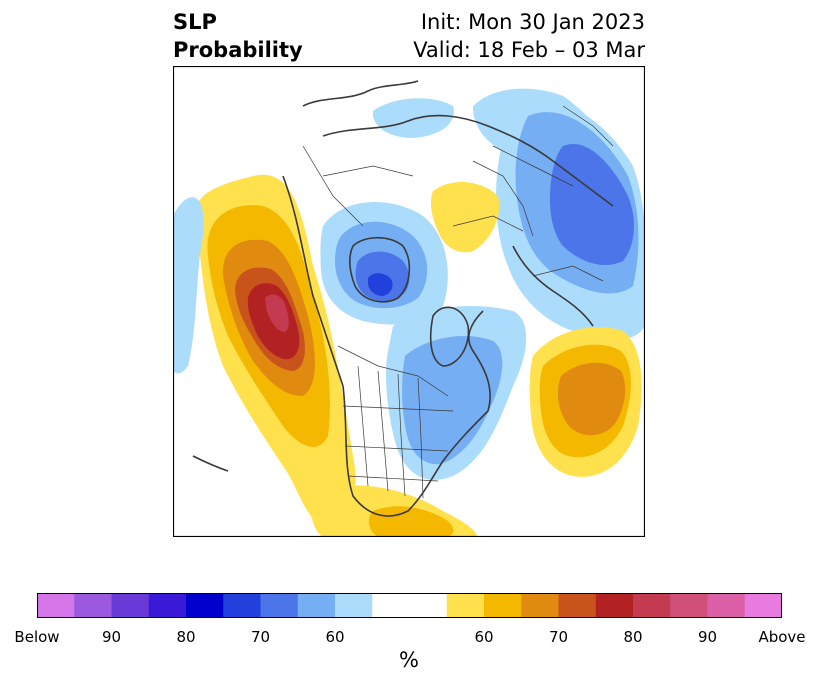  Describe the element at coordinates (384, 263) in the screenshot. I see `anomaly-hudson-bay-below` at that location.